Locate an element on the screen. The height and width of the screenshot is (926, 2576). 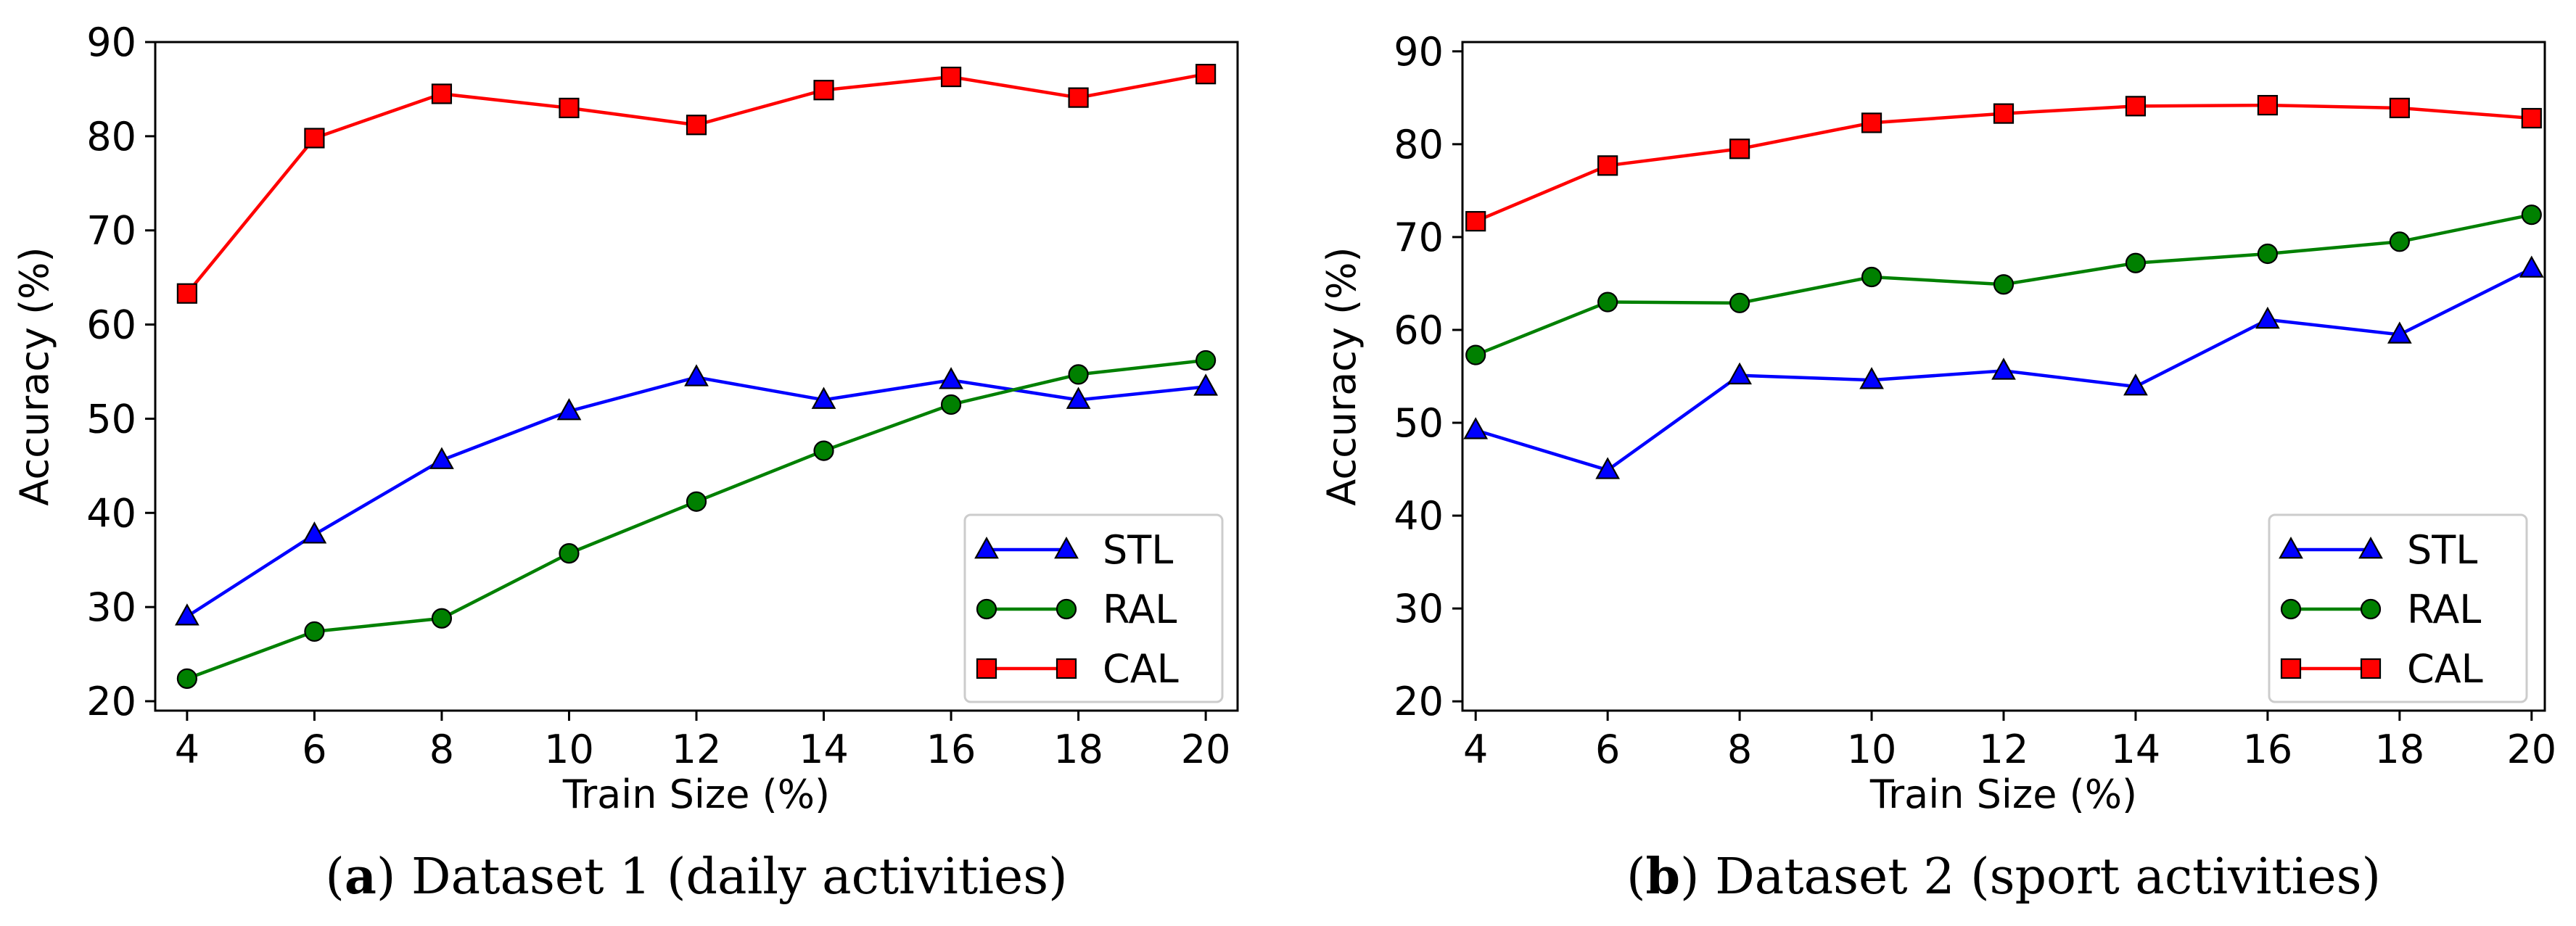
y-tick-label: 70 is located at coordinates (111, 231).